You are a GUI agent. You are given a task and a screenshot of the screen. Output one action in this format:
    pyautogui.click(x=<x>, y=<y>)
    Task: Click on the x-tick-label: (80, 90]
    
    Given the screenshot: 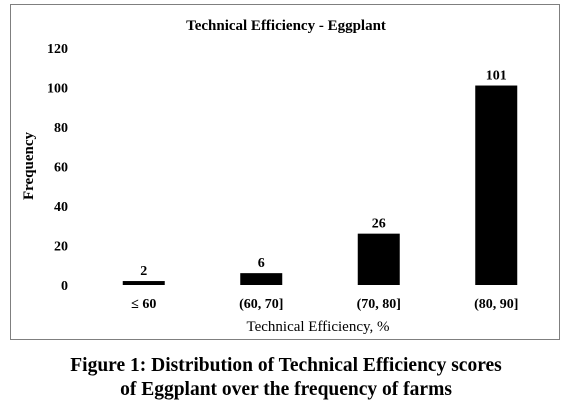 What is the action you would take?
    pyautogui.click(x=496, y=304)
    